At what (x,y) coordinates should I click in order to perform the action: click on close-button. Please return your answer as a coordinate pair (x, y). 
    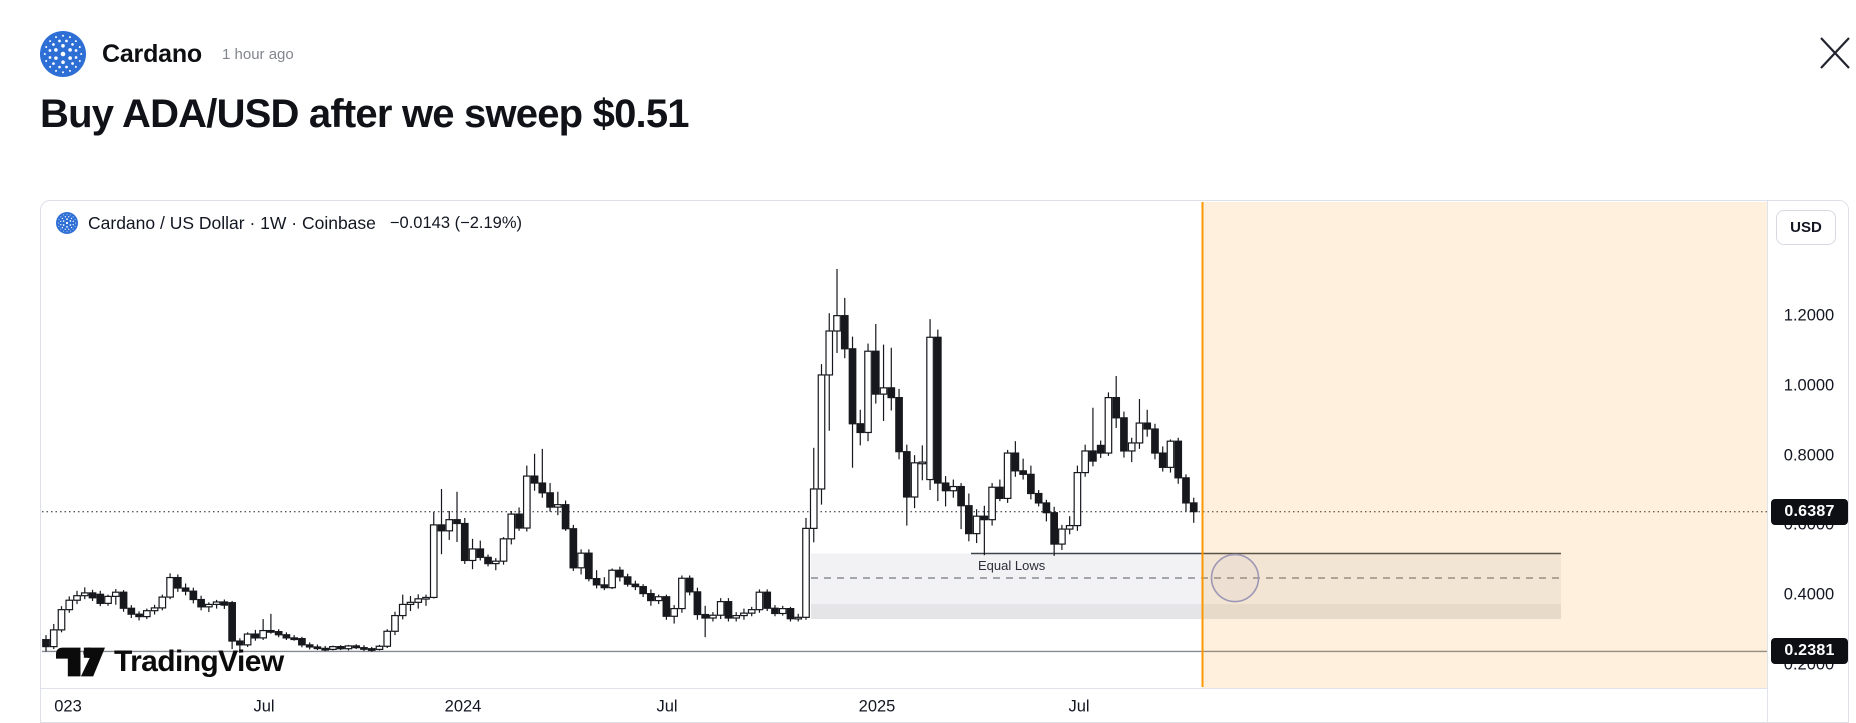
    Looking at the image, I should click on (1835, 53).